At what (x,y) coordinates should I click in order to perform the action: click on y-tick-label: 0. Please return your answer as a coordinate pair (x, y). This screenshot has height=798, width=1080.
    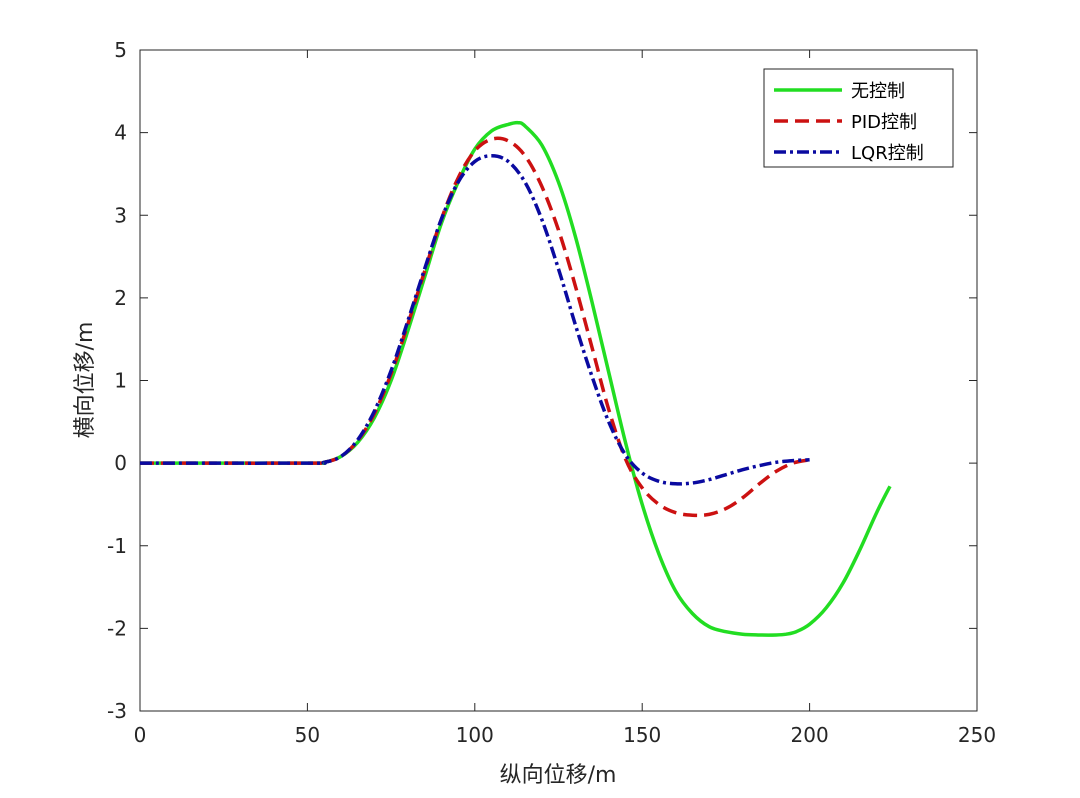
    Looking at the image, I should click on (120, 463).